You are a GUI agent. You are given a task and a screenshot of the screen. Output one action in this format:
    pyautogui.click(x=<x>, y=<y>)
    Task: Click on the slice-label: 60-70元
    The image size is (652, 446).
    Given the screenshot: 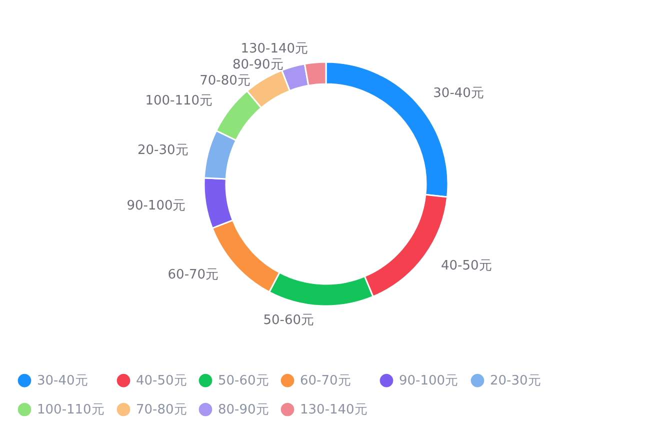 What is the action you would take?
    pyautogui.click(x=193, y=275)
    